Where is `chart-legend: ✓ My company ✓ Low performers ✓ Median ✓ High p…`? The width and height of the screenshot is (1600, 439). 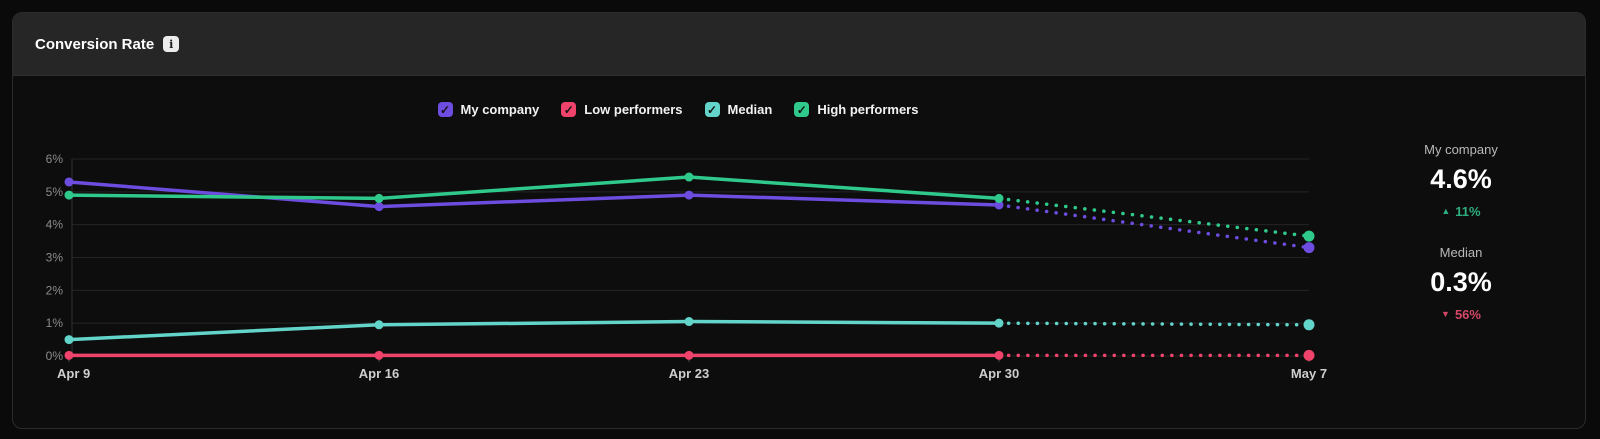
chart-legend: ✓ My company ✓ Low performers ✓ Median ✓ High p… is located at coordinates (678, 109).